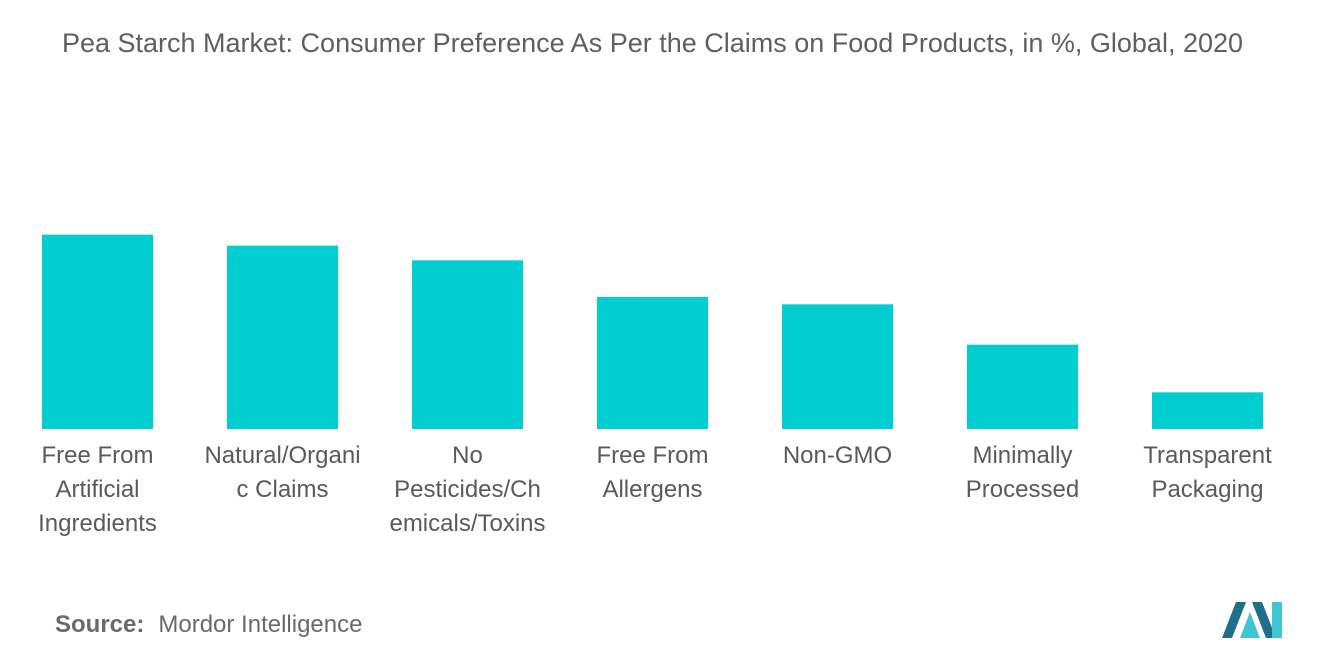 The width and height of the screenshot is (1320, 665). What do you see at coordinates (1207, 472) in the screenshot?
I see `category-label-7: Transparent Packaging` at bounding box center [1207, 472].